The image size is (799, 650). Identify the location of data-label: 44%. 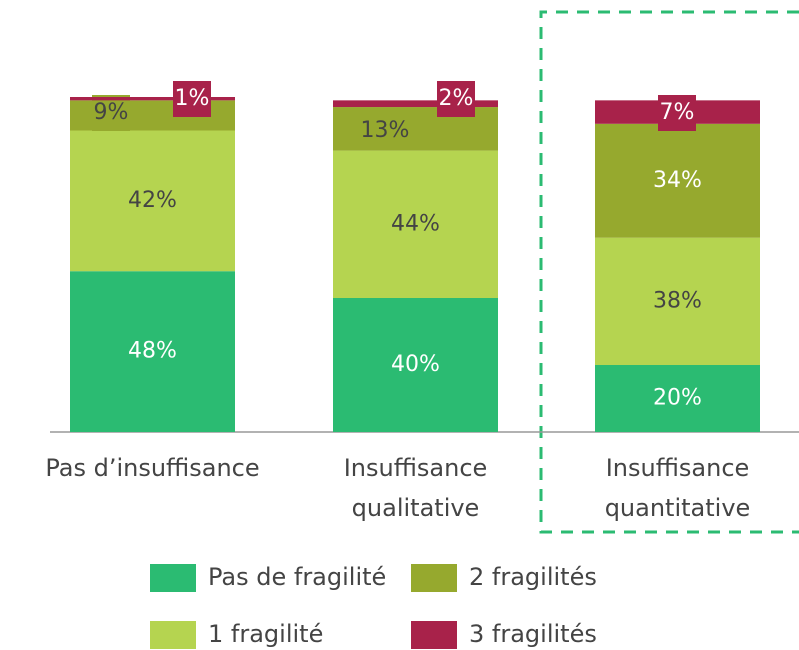
(415, 223).